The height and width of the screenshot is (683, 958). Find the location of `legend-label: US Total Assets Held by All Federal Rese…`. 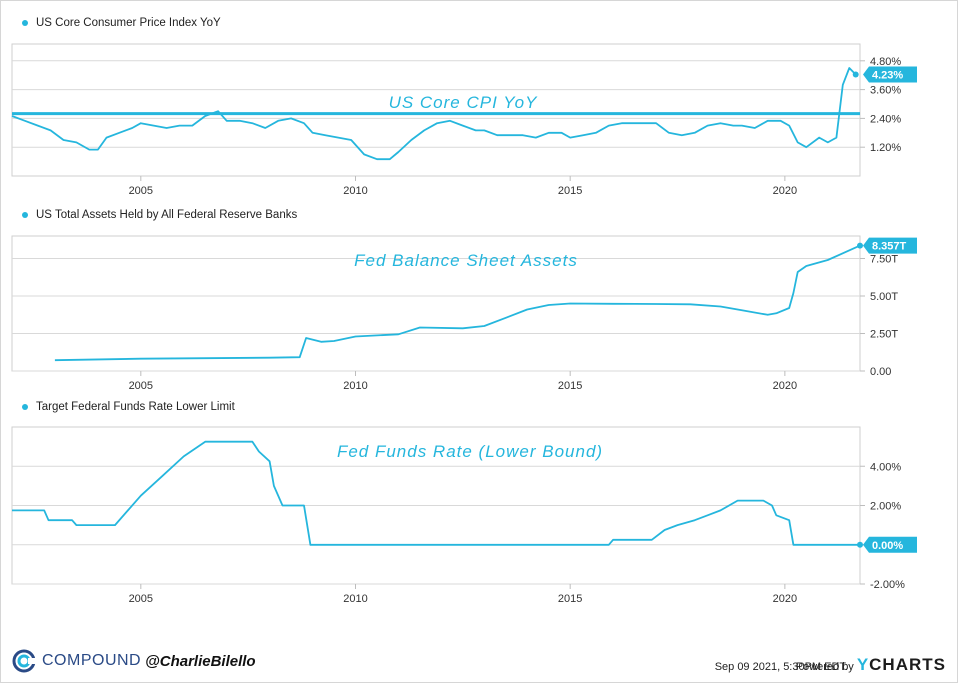

legend-label: US Total Assets Held by All Federal Rese… is located at coordinates (167, 215).